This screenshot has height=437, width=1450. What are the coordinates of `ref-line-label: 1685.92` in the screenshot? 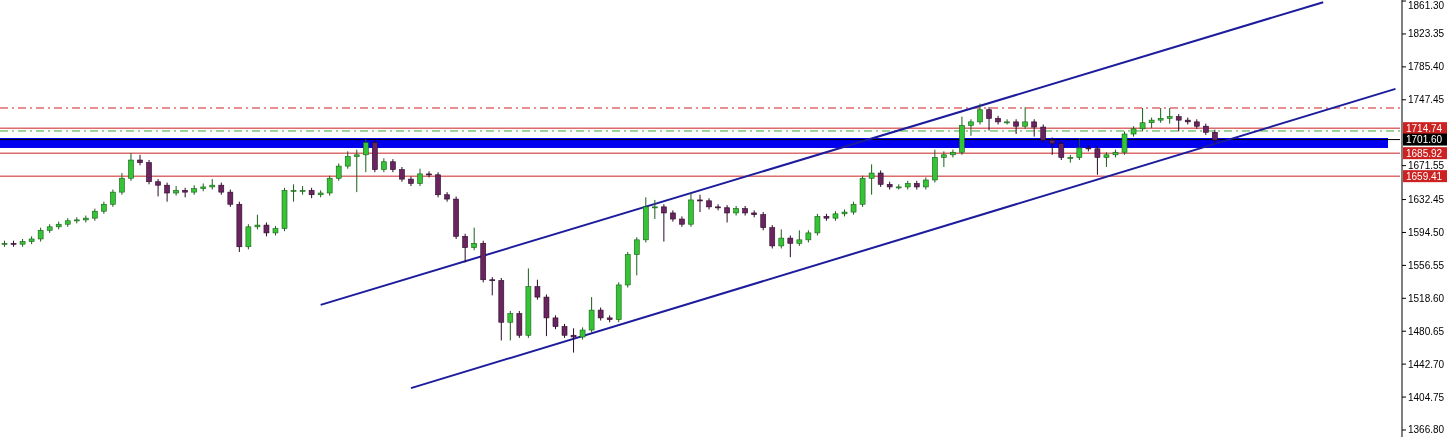 It's located at (1424, 153).